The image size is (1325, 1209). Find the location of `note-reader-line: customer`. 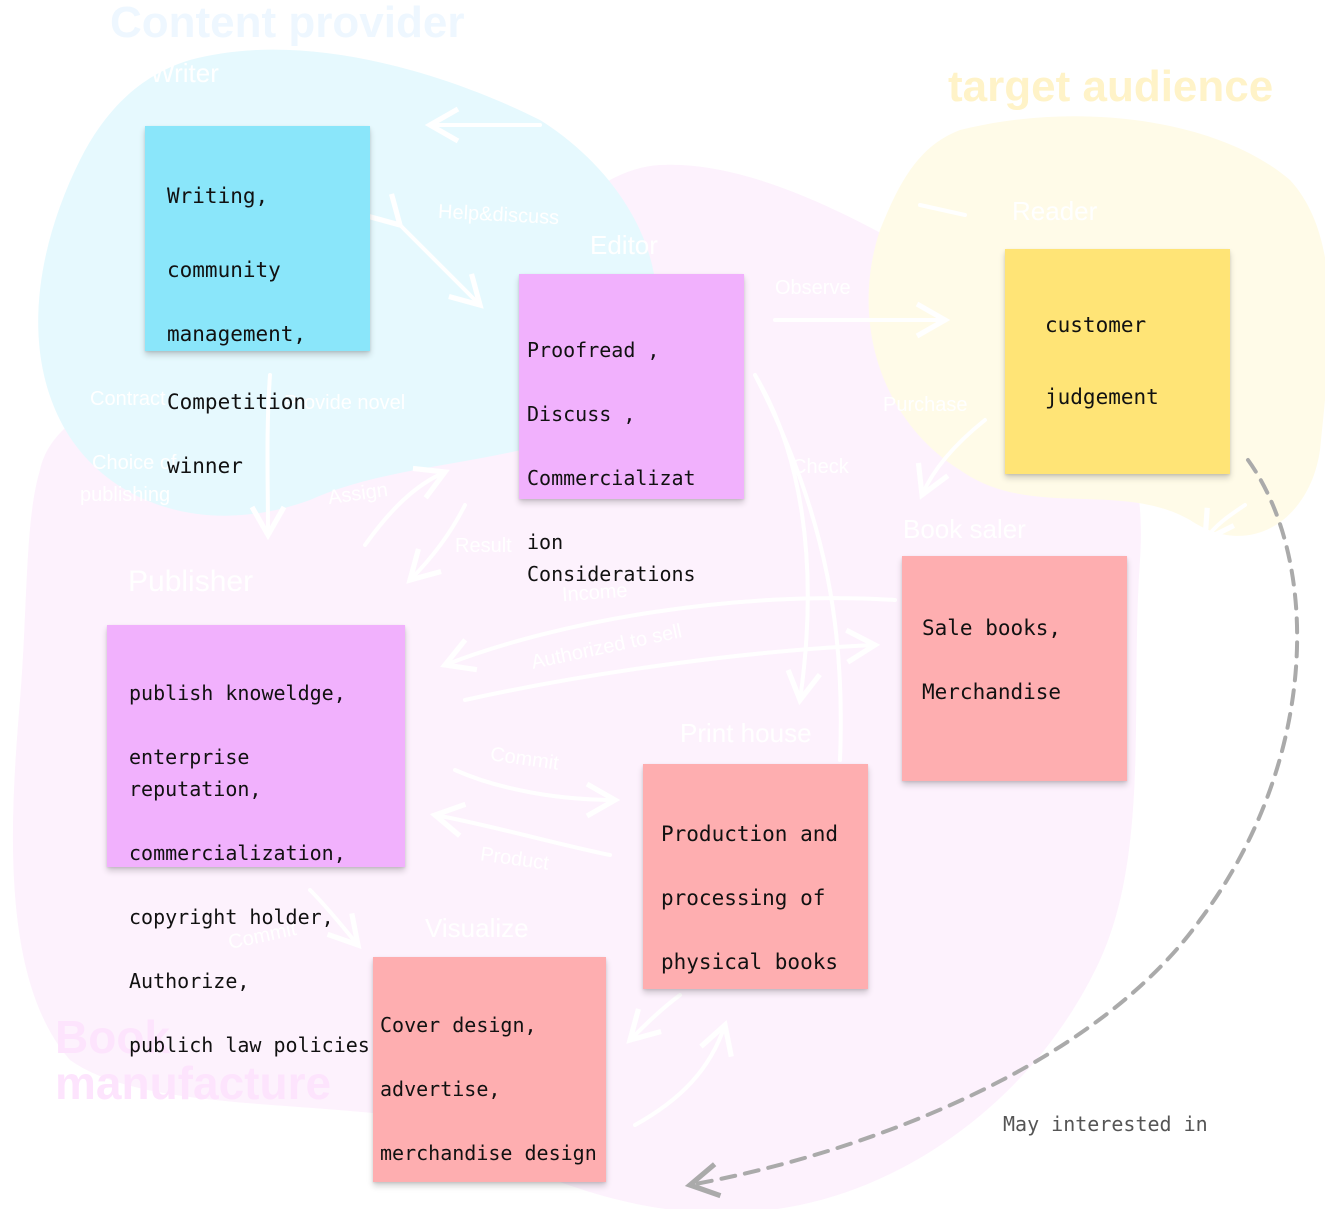

note-reader-line: customer is located at coordinates (1096, 325).